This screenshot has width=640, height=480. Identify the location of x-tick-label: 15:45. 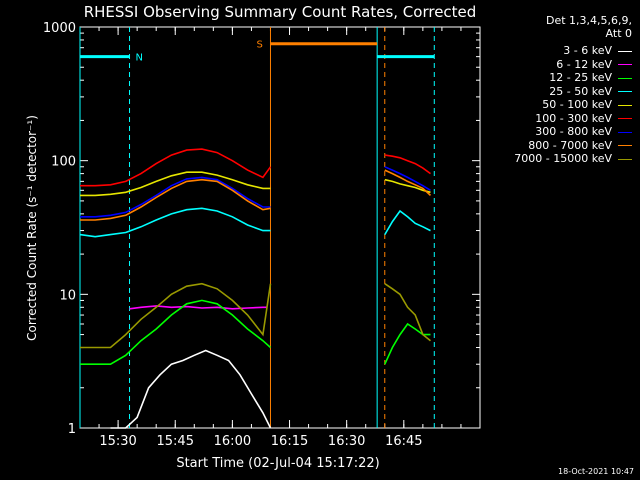
(175, 441).